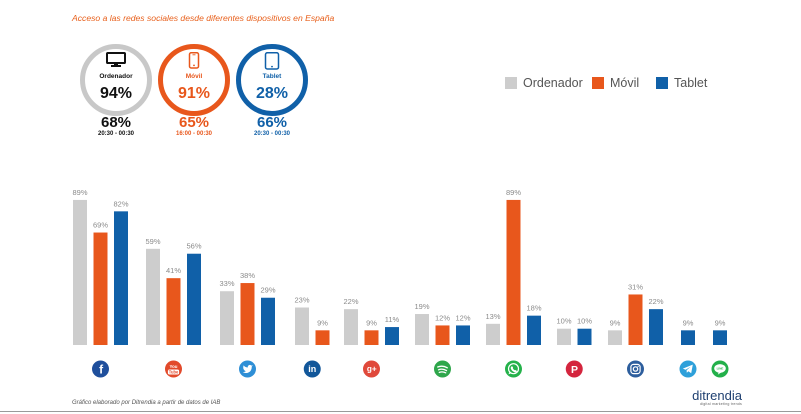 The image size is (801, 414). I want to click on brand-logo: ditrendia digital marketing trends, so click(715, 397).